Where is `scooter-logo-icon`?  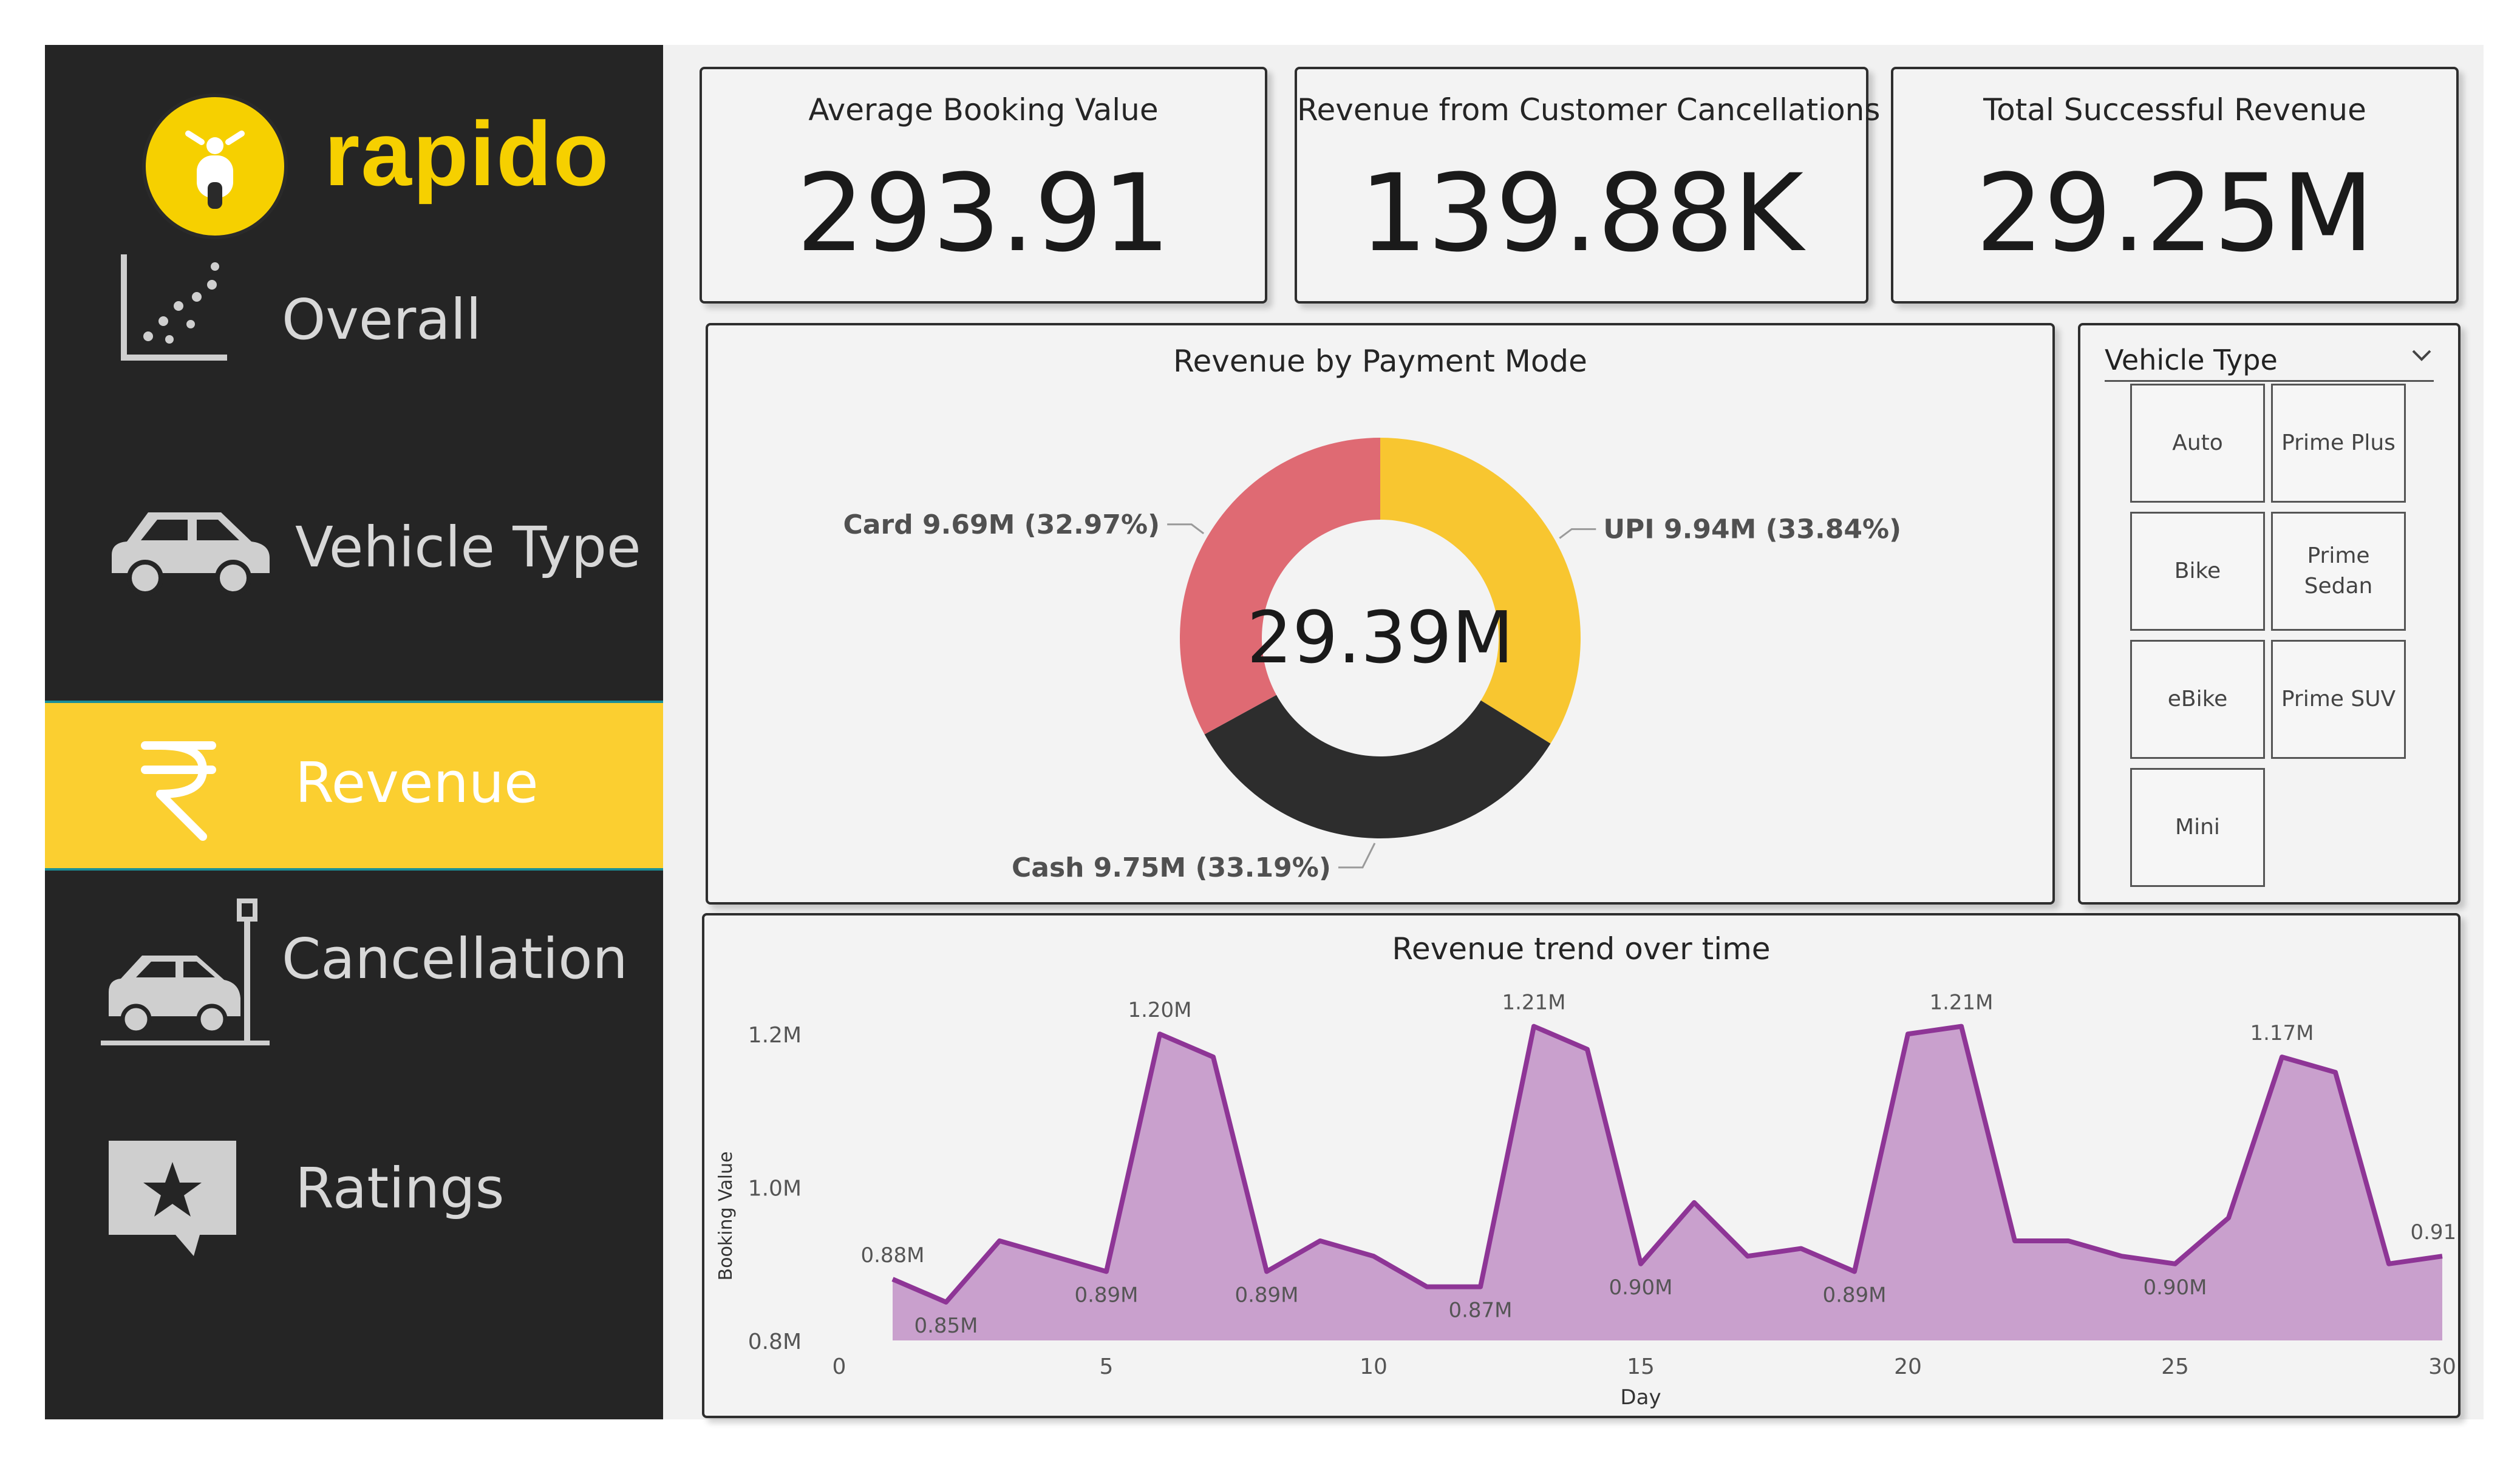
scooter-logo-icon is located at coordinates (215, 166).